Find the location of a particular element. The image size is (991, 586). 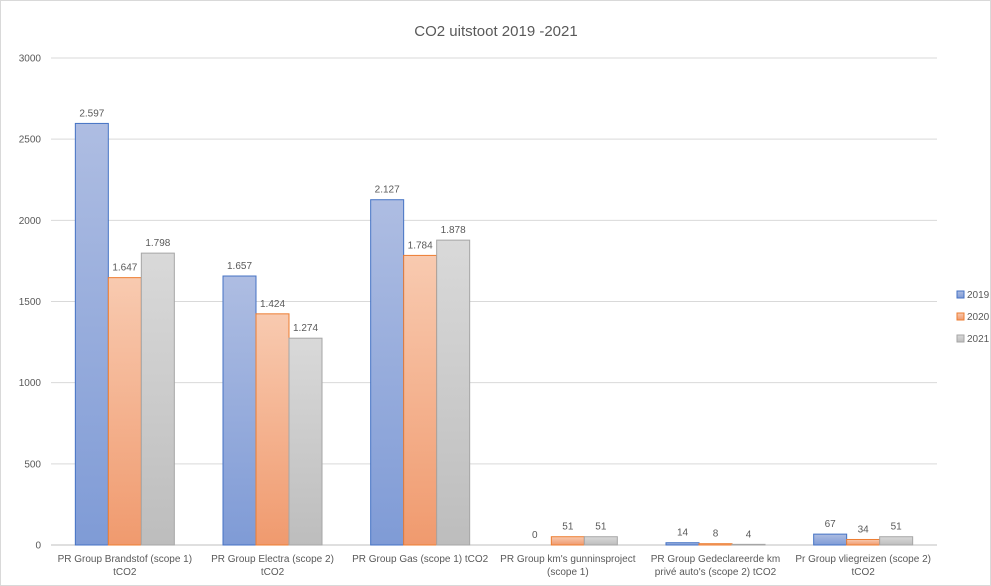

y-tick-label: 0 is located at coordinates (38, 546).